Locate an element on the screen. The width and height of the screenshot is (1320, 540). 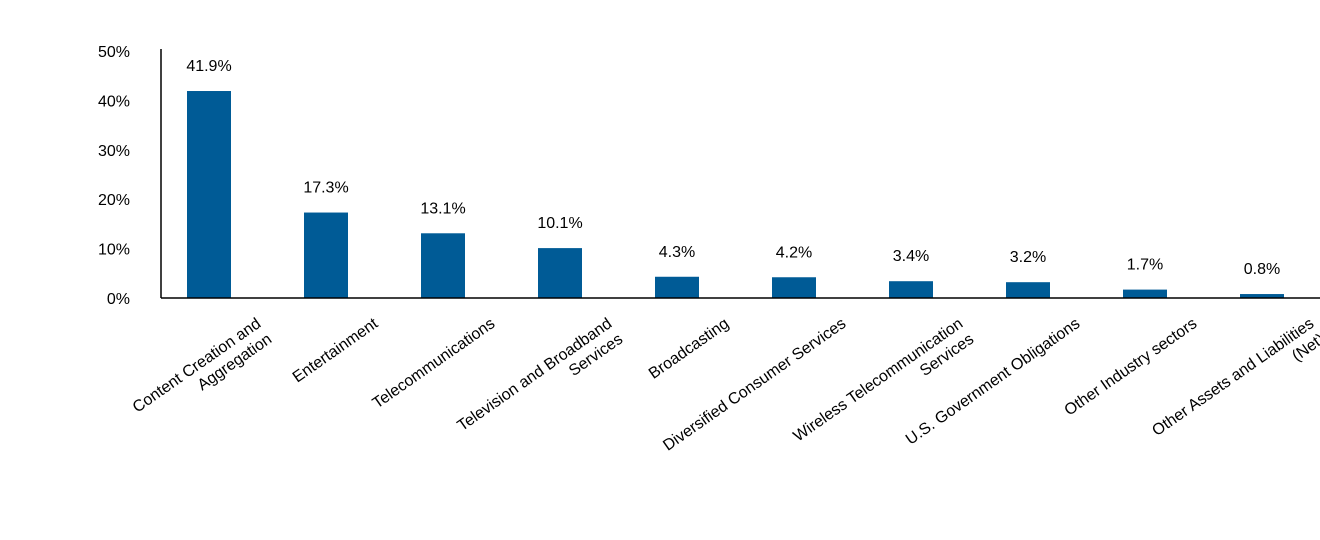
data-label: 17.3% is located at coordinates (325, 188).